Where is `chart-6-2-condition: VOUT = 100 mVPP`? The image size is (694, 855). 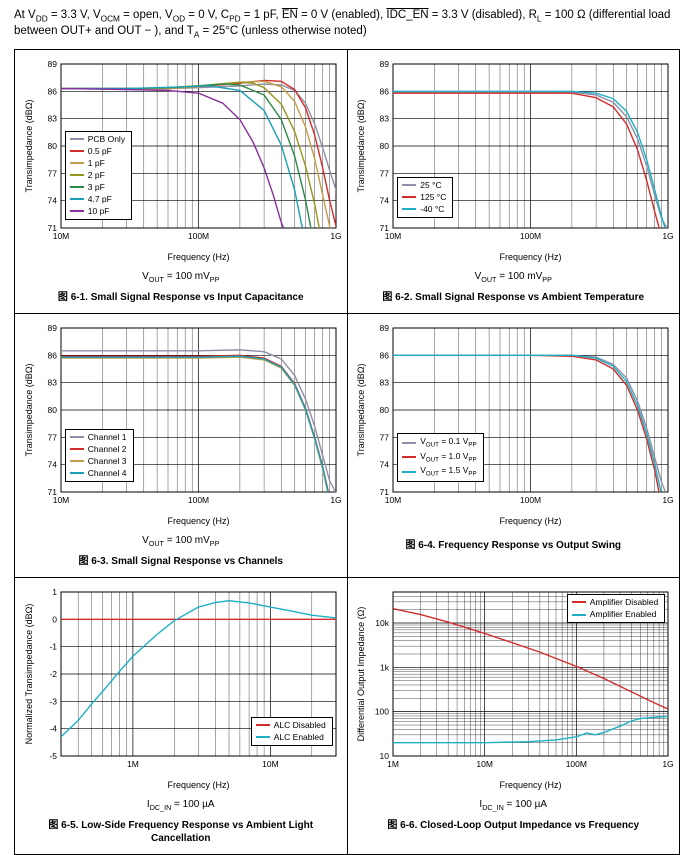 chart-6-2-condition: VOUT = 100 mVPP is located at coordinates (513, 277).